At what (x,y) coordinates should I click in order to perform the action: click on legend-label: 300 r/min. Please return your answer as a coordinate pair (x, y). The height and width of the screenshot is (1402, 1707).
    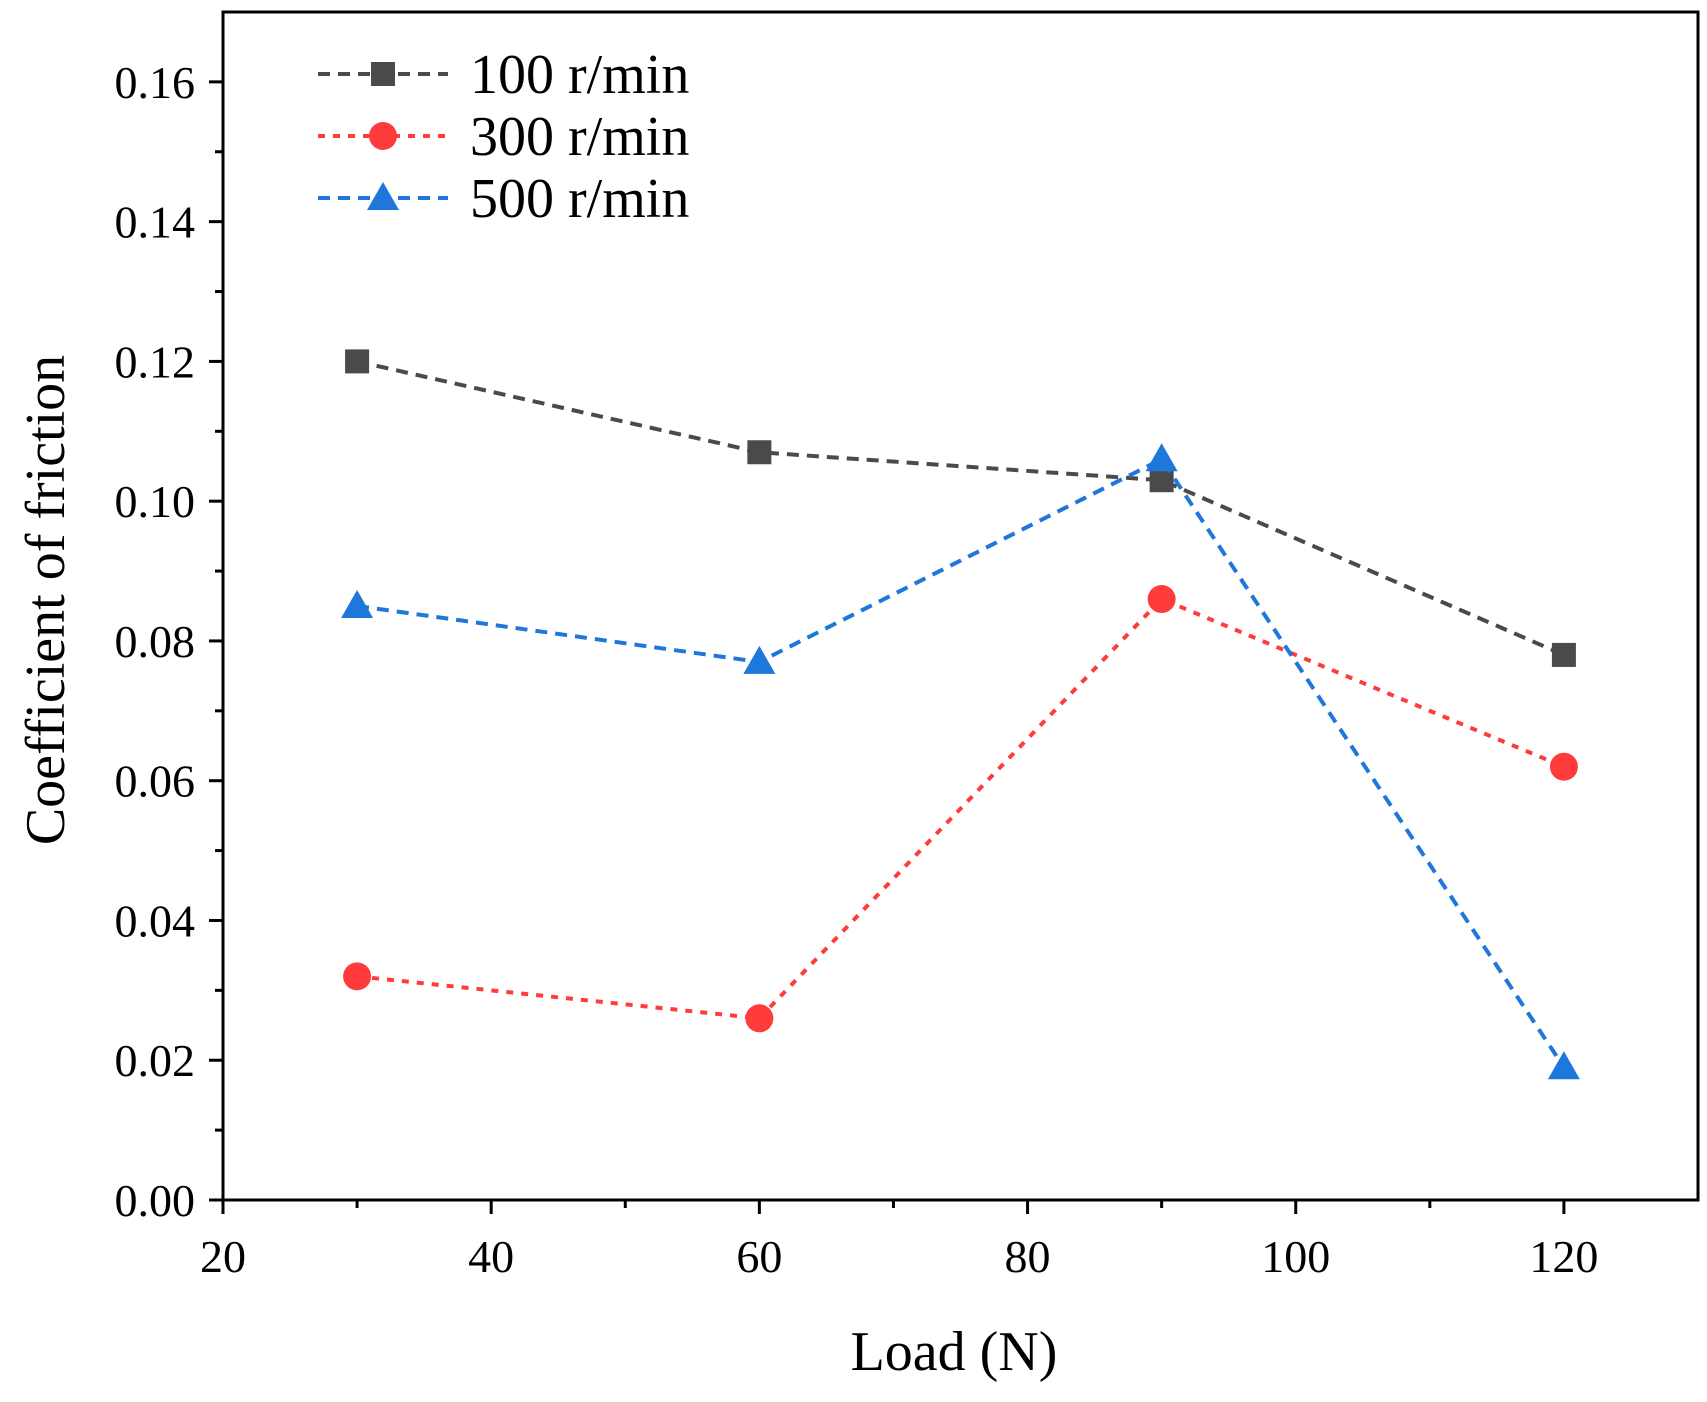
    Looking at the image, I should click on (579, 137).